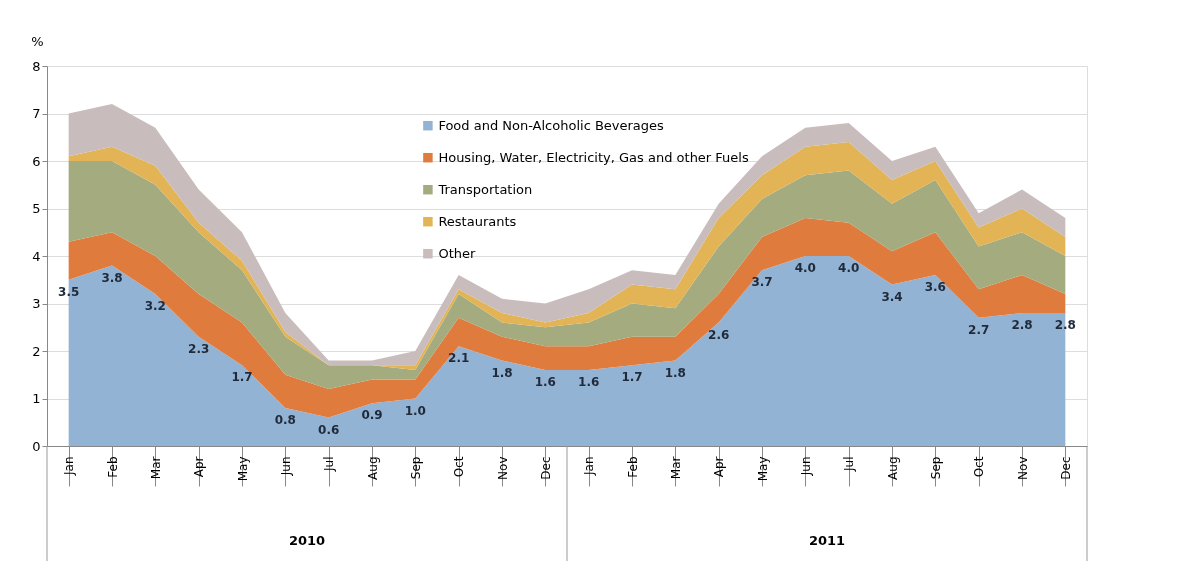 The image size is (1200, 569). What do you see at coordinates (37, 41) in the screenshot?
I see `y-axis-title: %` at bounding box center [37, 41].